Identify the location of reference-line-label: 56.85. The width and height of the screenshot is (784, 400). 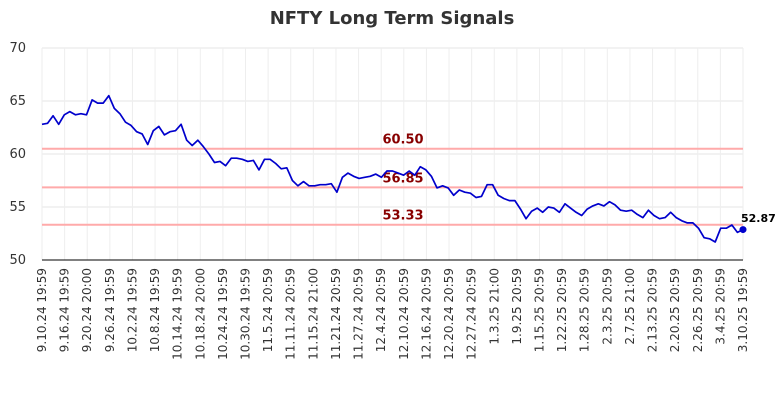
(402, 178).